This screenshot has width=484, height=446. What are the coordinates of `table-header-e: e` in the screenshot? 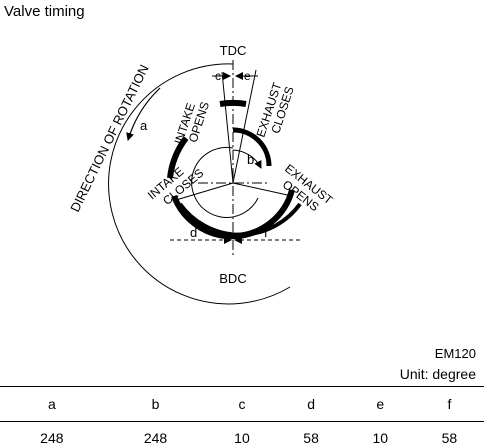 It's located at (380, 404).